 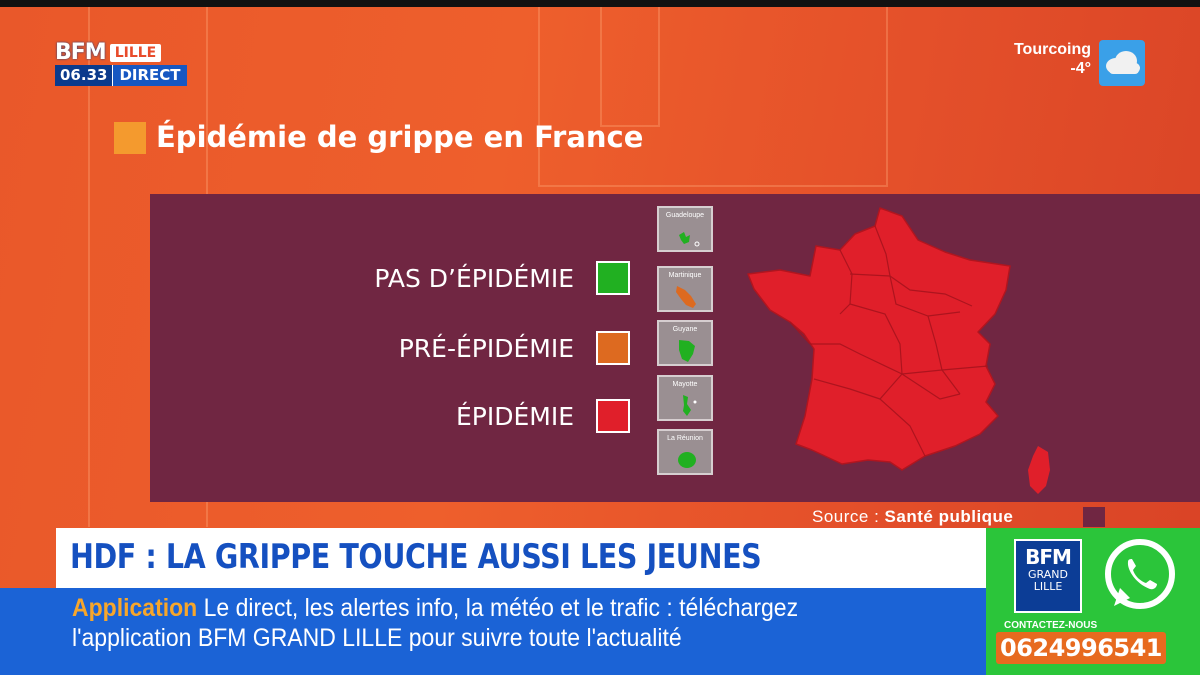 What do you see at coordinates (685, 229) in the screenshot?
I see `inset-guadeloupe: Guadeloupe` at bounding box center [685, 229].